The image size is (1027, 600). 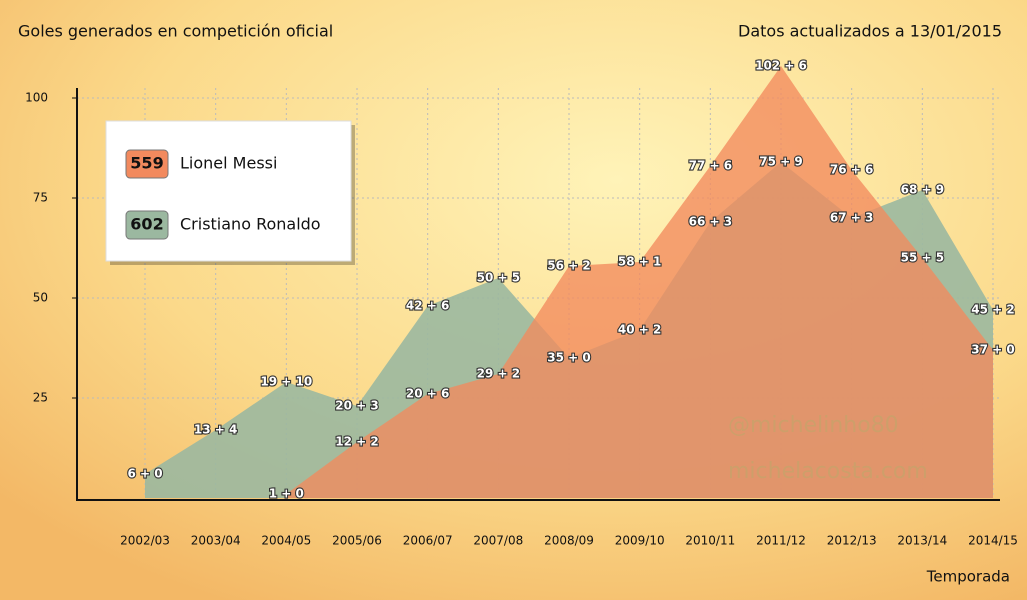 What do you see at coordinates (215, 430) in the screenshot?
I see `data-label: 13 + 4` at bounding box center [215, 430].